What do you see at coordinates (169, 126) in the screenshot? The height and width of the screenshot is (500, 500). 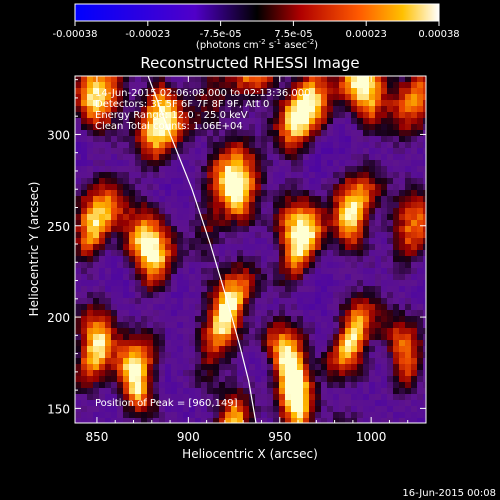 I see `annotation-clean: Clean Total counts: 1.06E+04` at bounding box center [169, 126].